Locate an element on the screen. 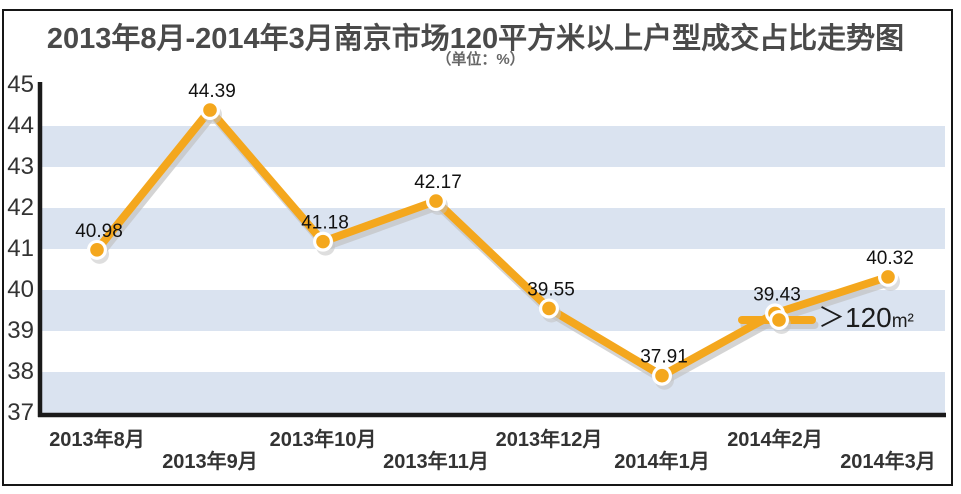 Image resolution: width=961 pixels, height=494 pixels. data-point-value: 42.17 is located at coordinates (438, 182).